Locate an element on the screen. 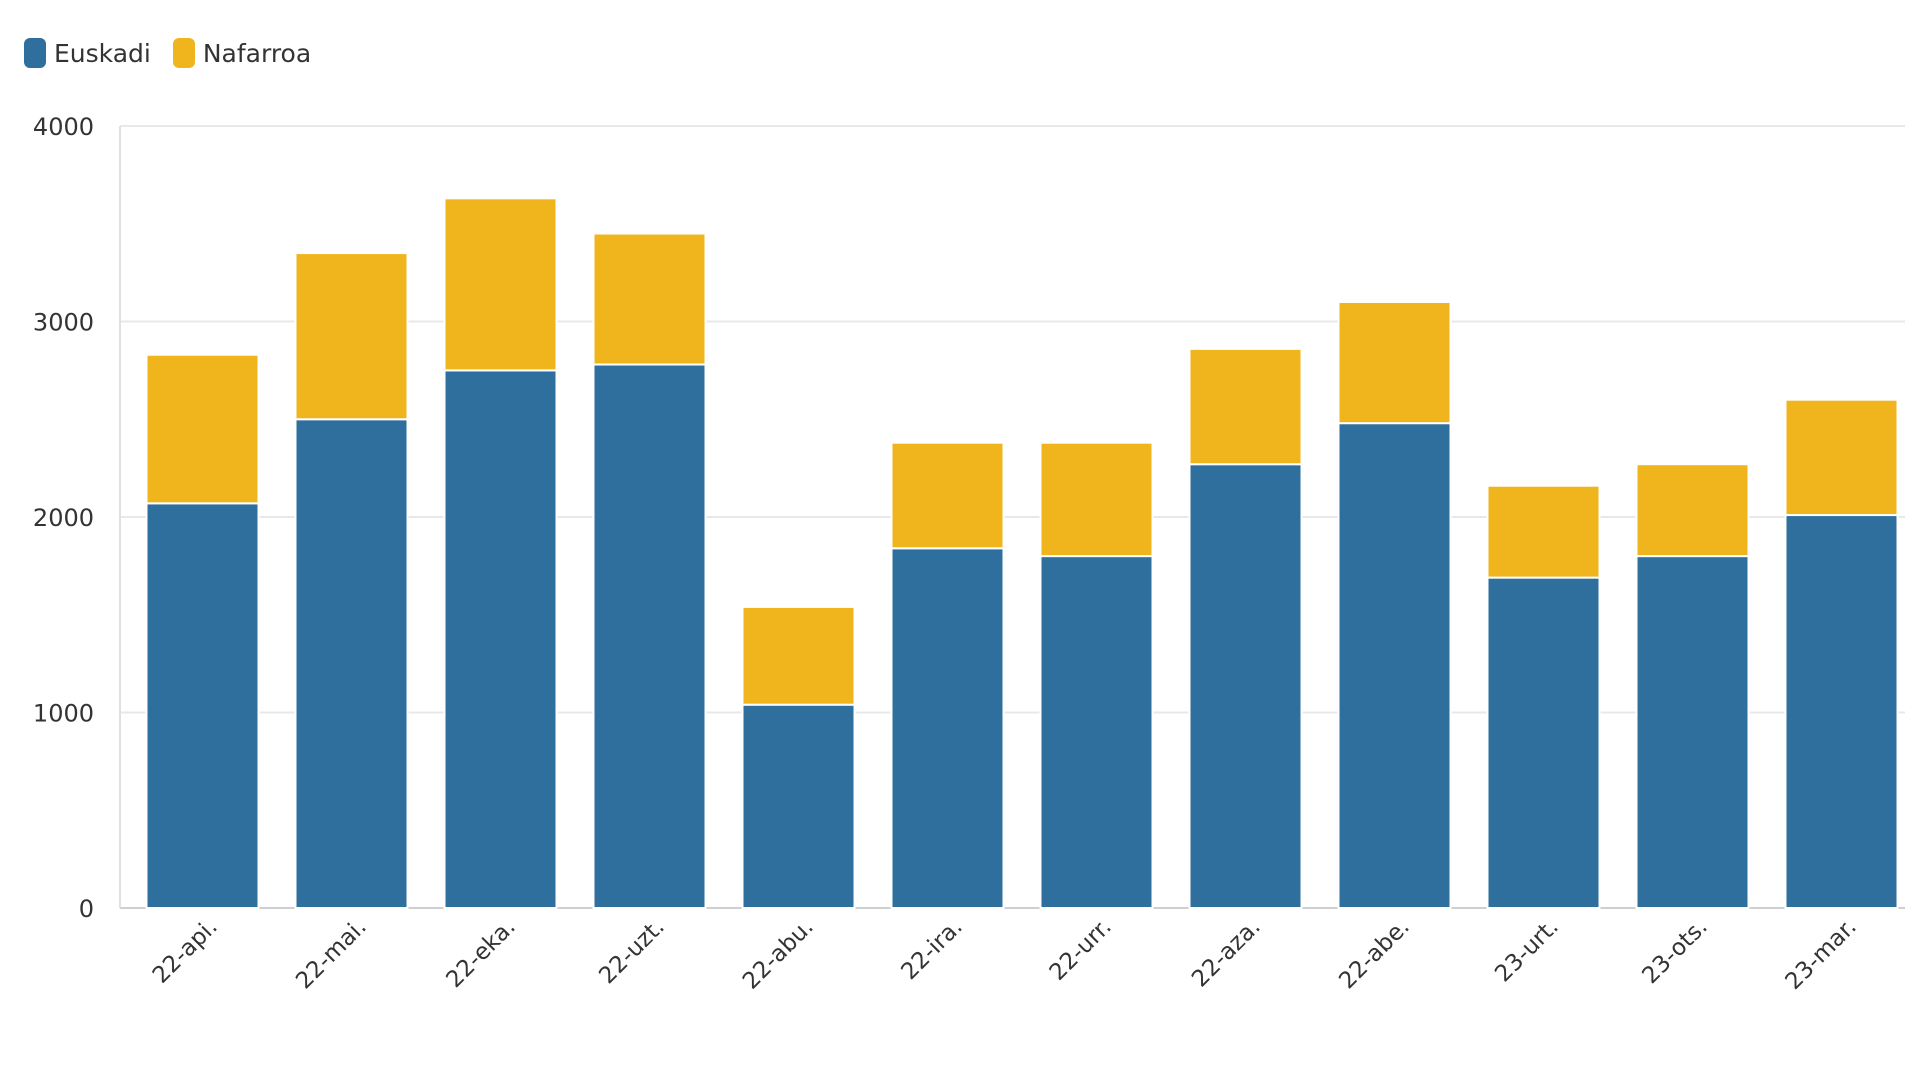 The width and height of the screenshot is (1923, 1080). legend-item-euskadi: Euskadi is located at coordinates (87, 53).